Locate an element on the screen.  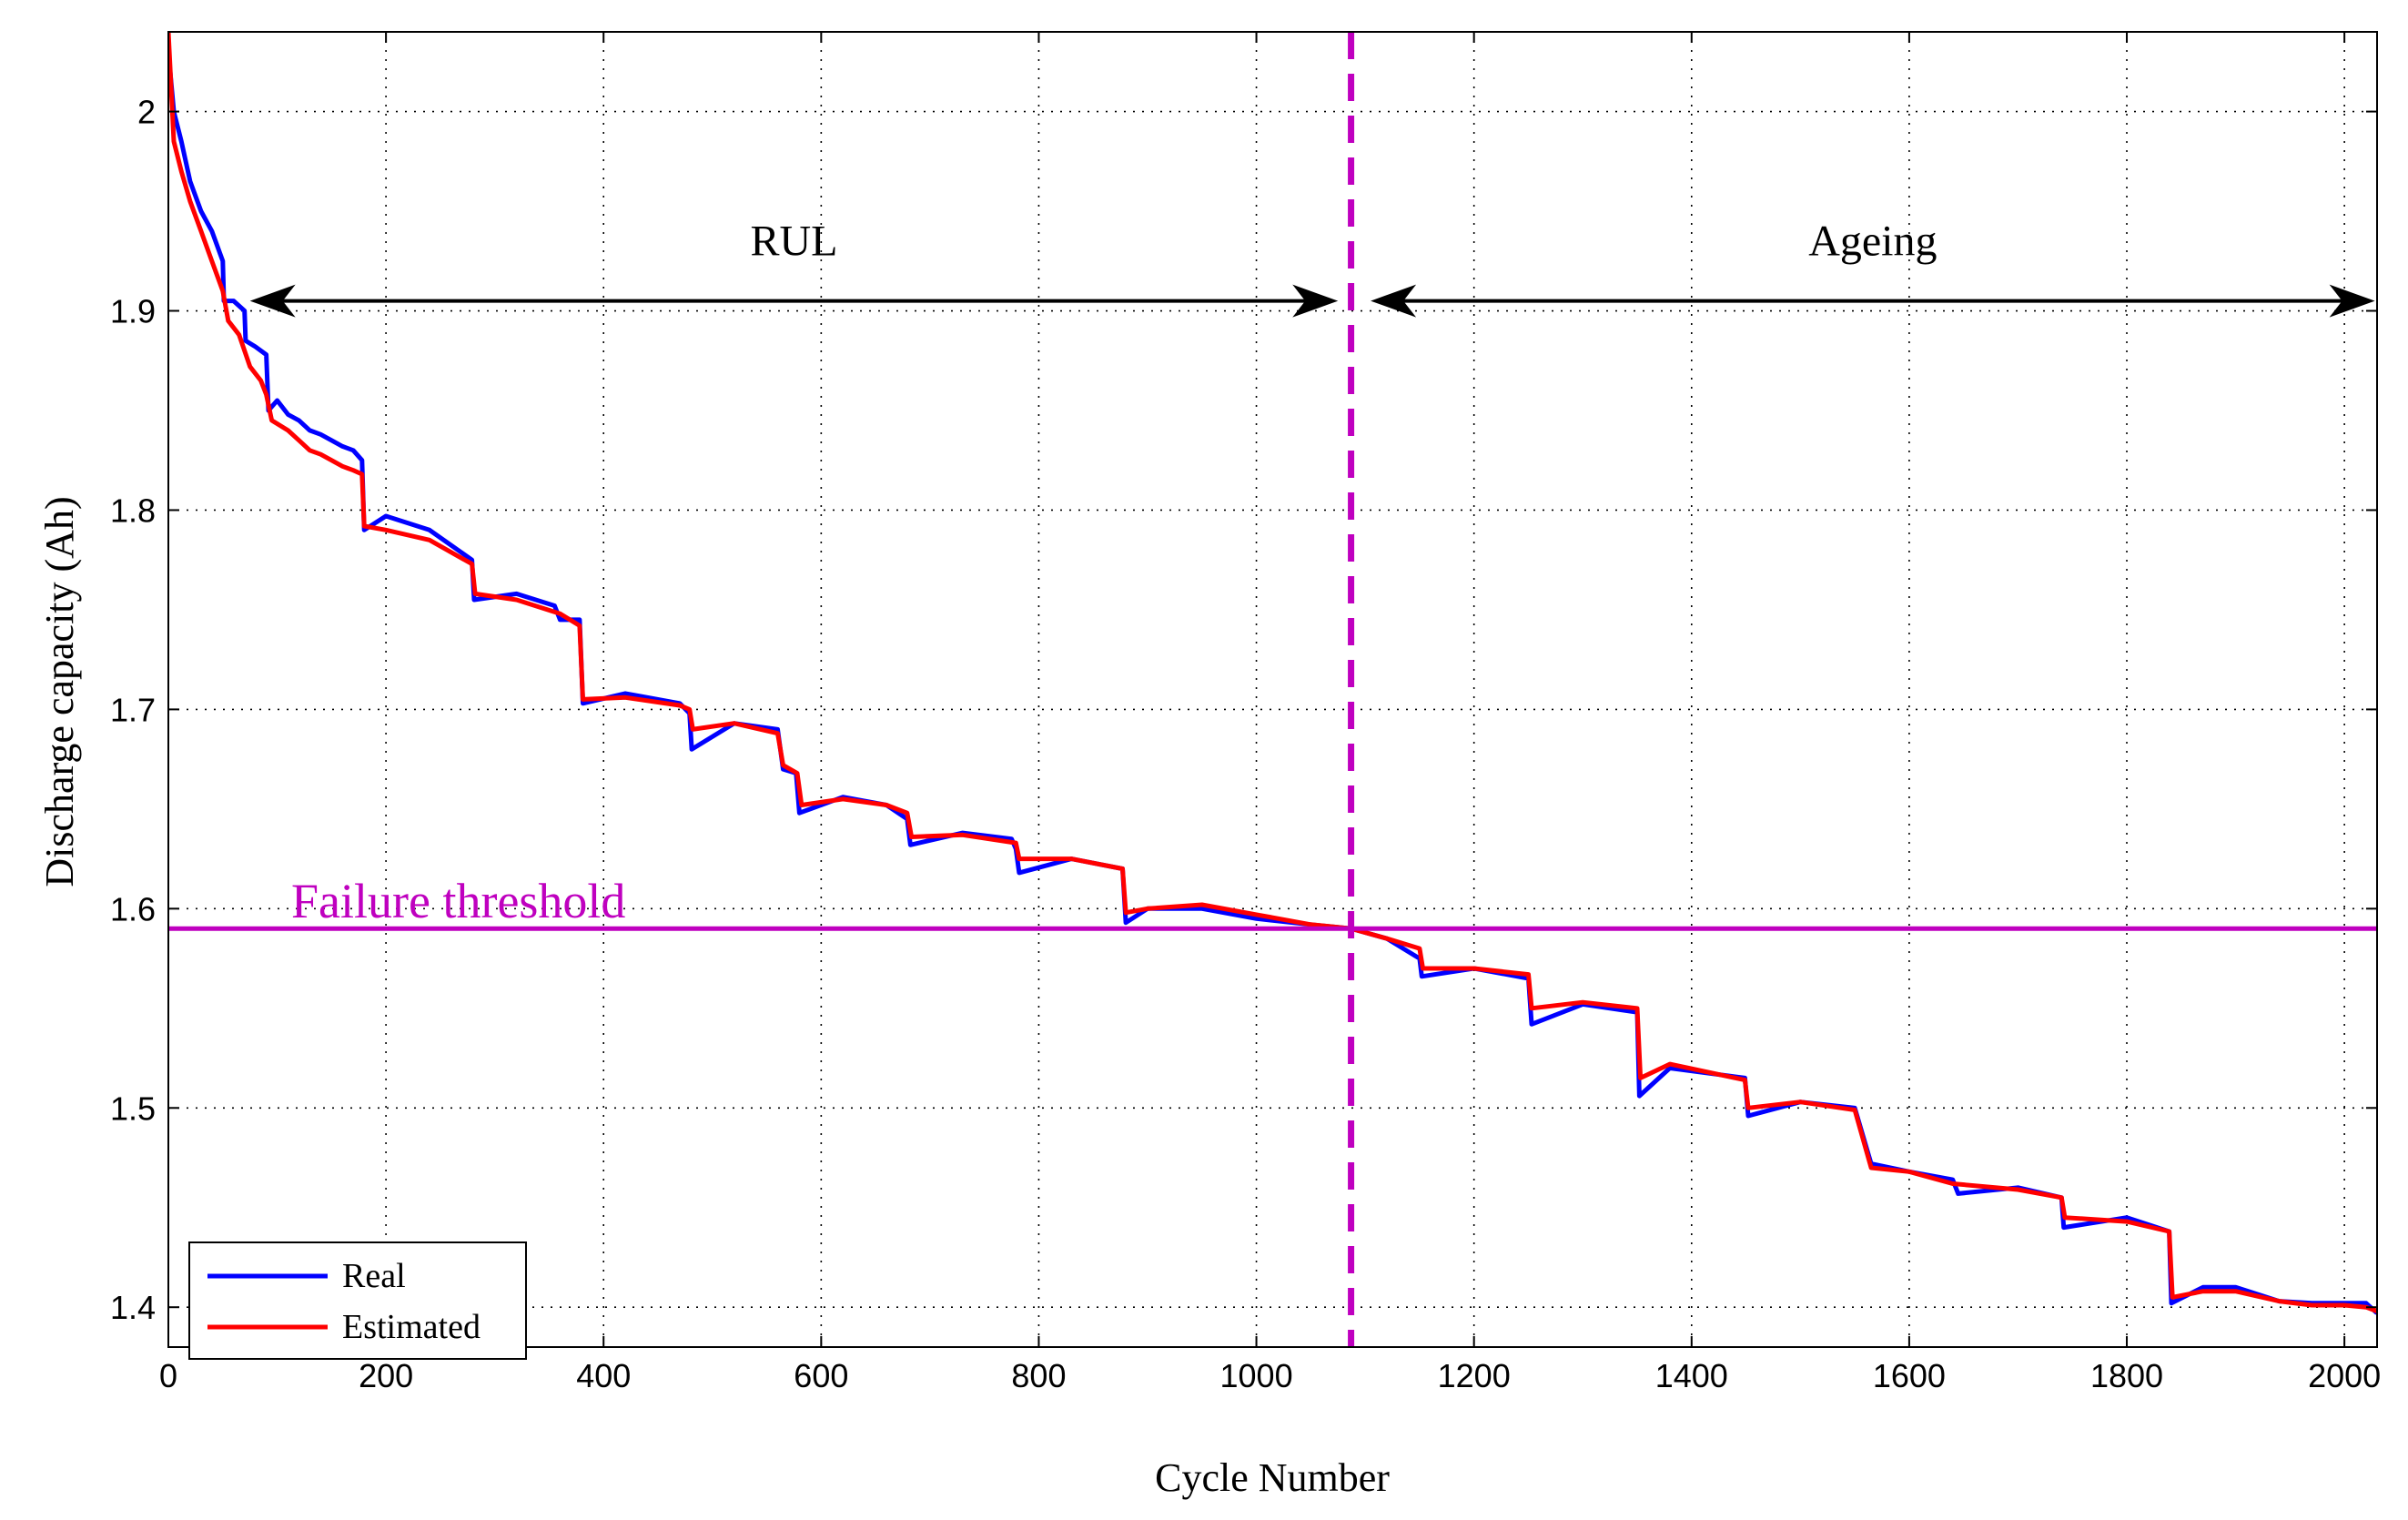
y-tick-label: 1.6 is located at coordinates (133, 908).